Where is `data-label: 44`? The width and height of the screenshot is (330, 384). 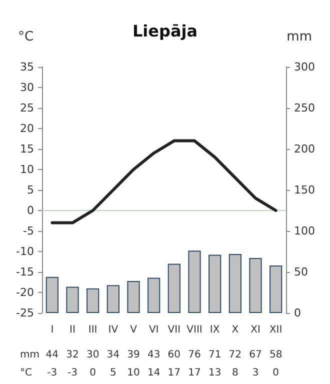
data-label: 44 is located at coordinates (52, 355).